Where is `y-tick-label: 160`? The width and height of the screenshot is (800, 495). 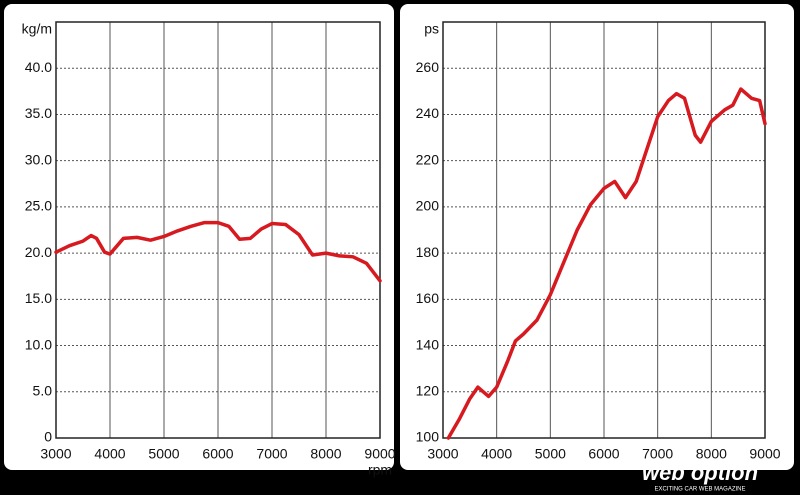
y-tick-label: 160 is located at coordinates (428, 298).